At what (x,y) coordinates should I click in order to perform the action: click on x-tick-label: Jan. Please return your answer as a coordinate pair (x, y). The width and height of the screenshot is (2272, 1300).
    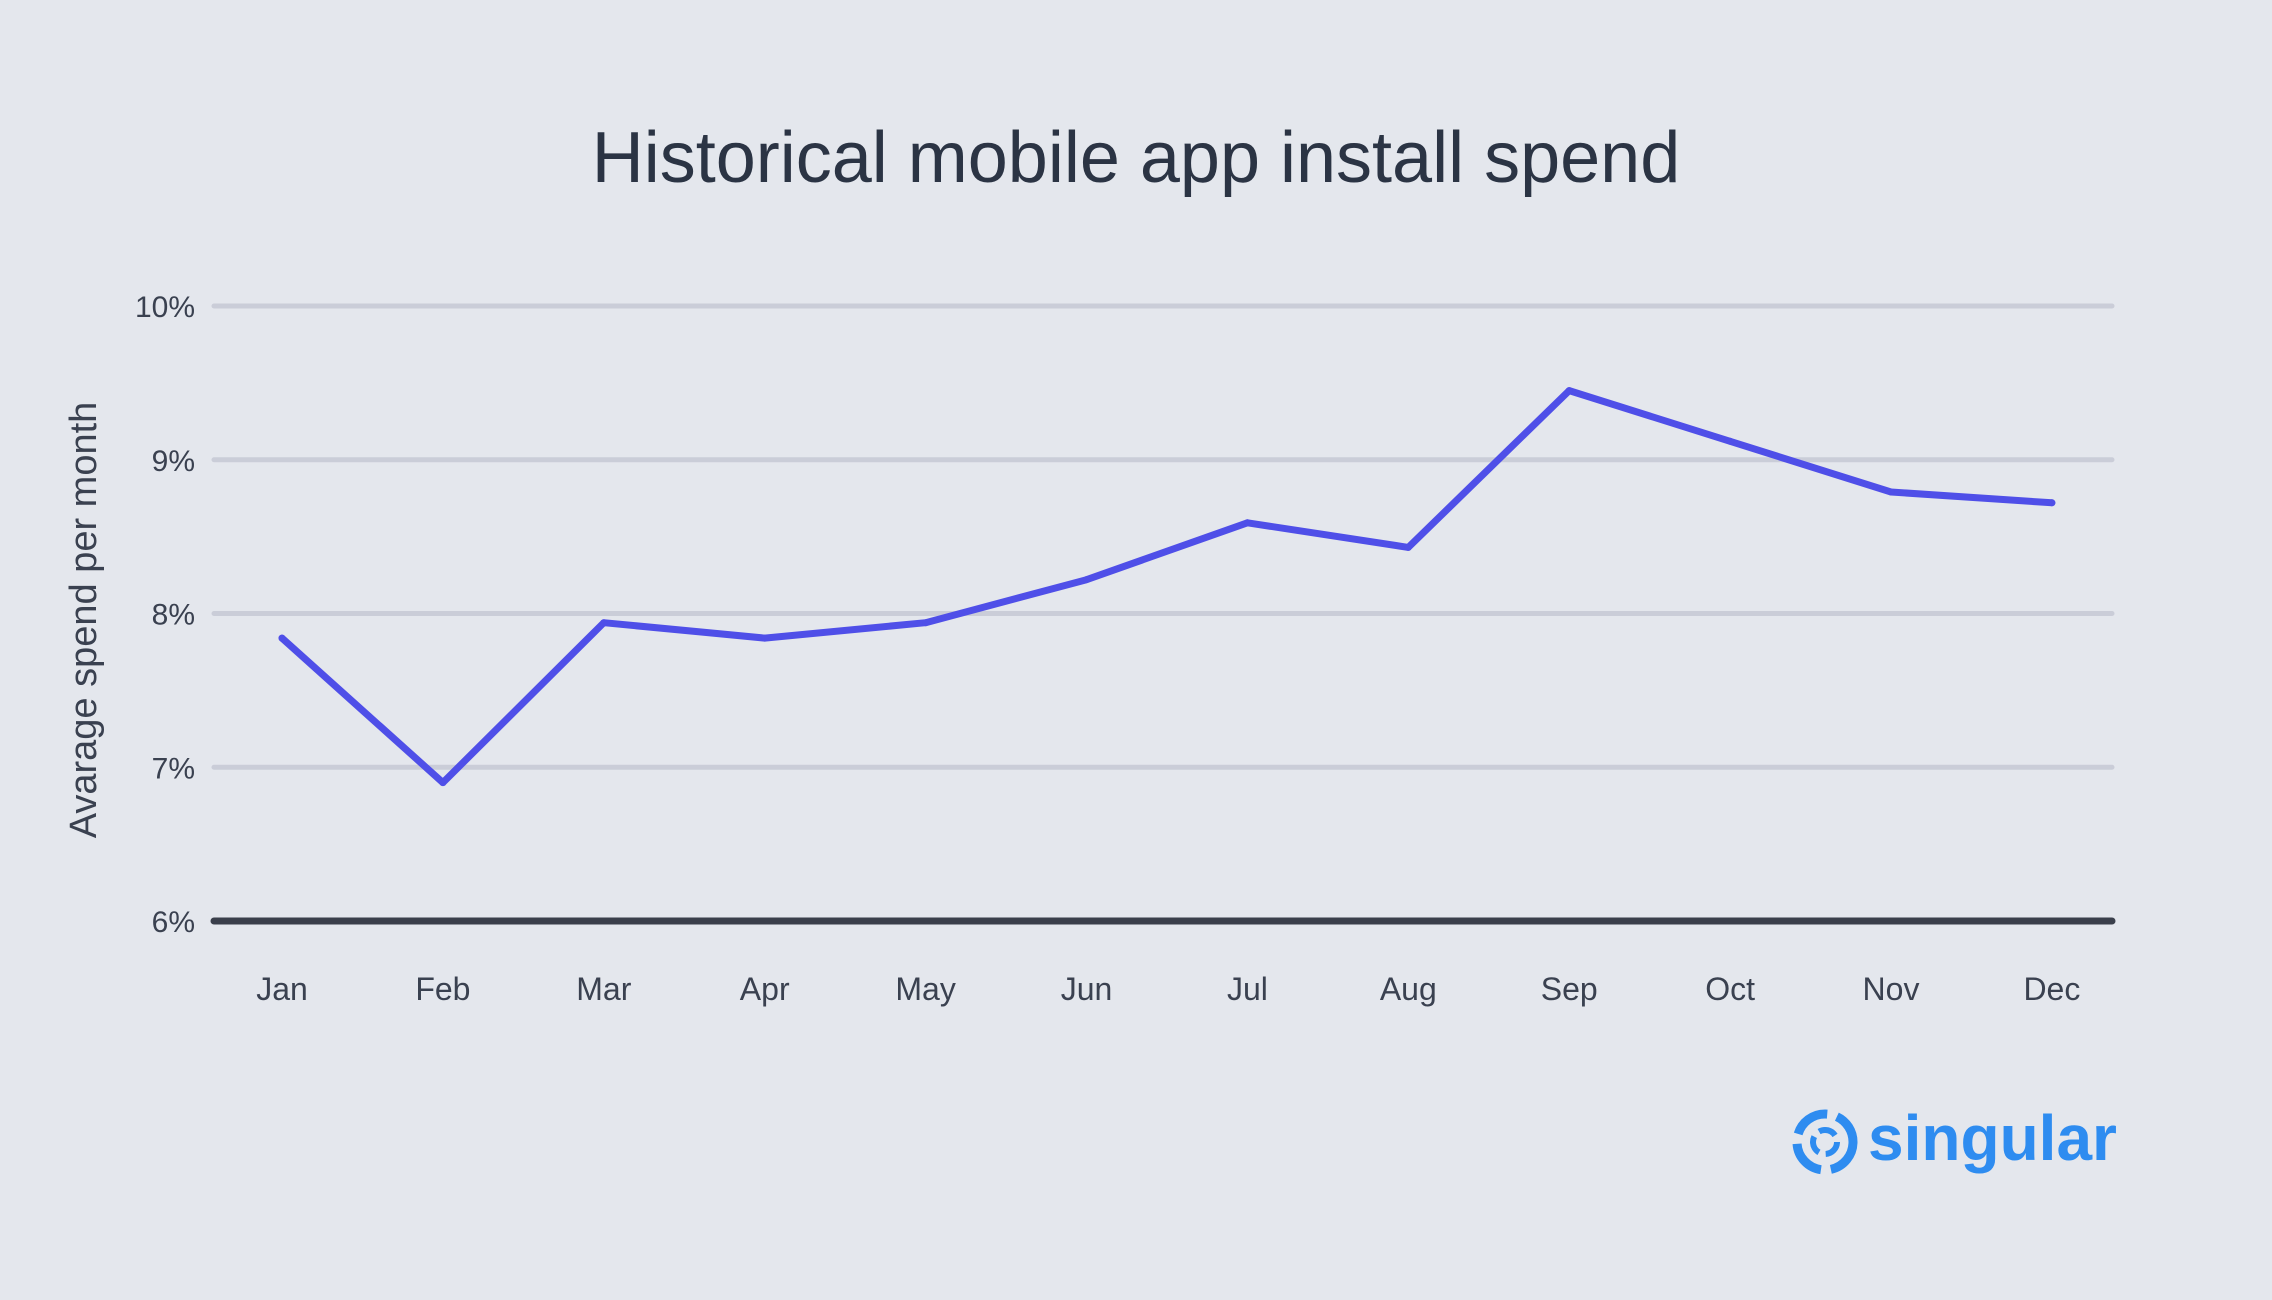
    Looking at the image, I should click on (282, 989).